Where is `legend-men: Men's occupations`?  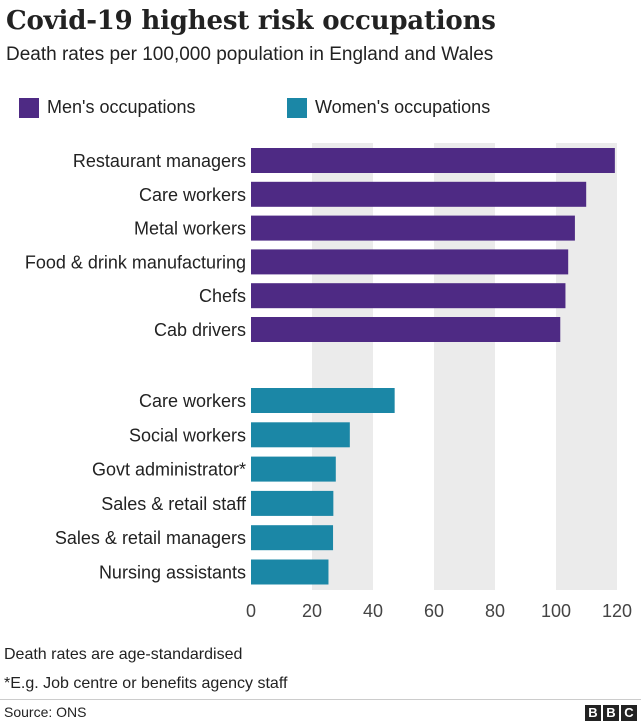 legend-men: Men's occupations is located at coordinates (107, 107).